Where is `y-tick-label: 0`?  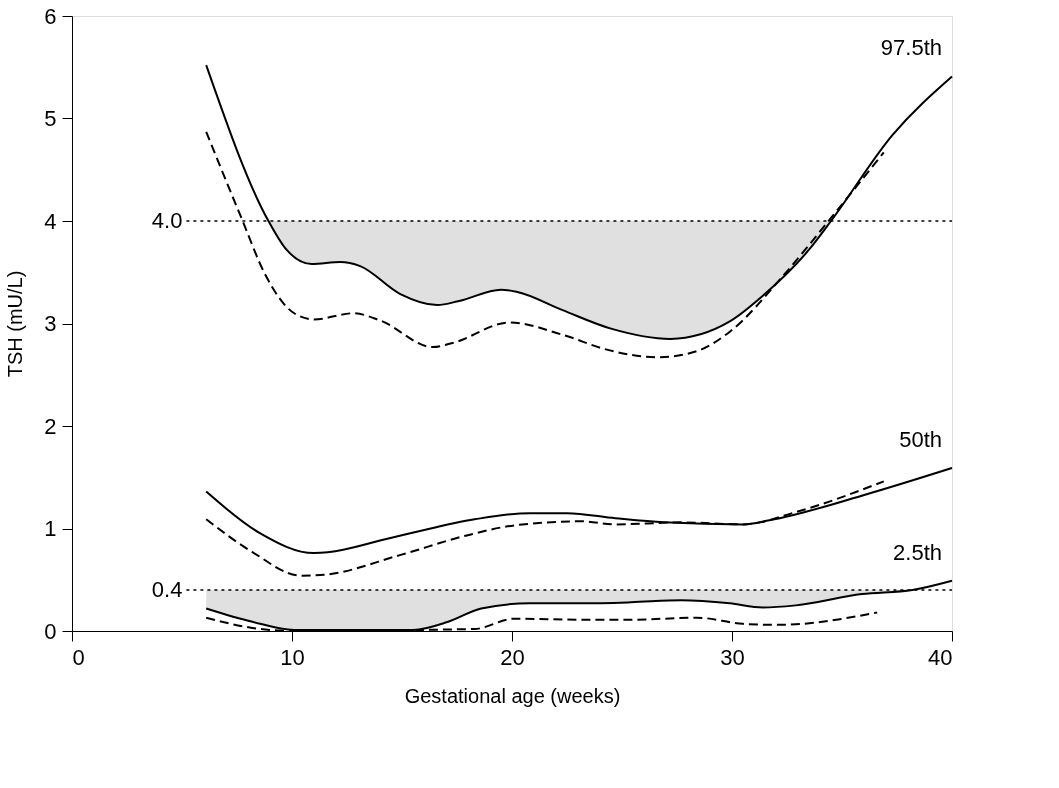
y-tick-label: 0 is located at coordinates (50, 631).